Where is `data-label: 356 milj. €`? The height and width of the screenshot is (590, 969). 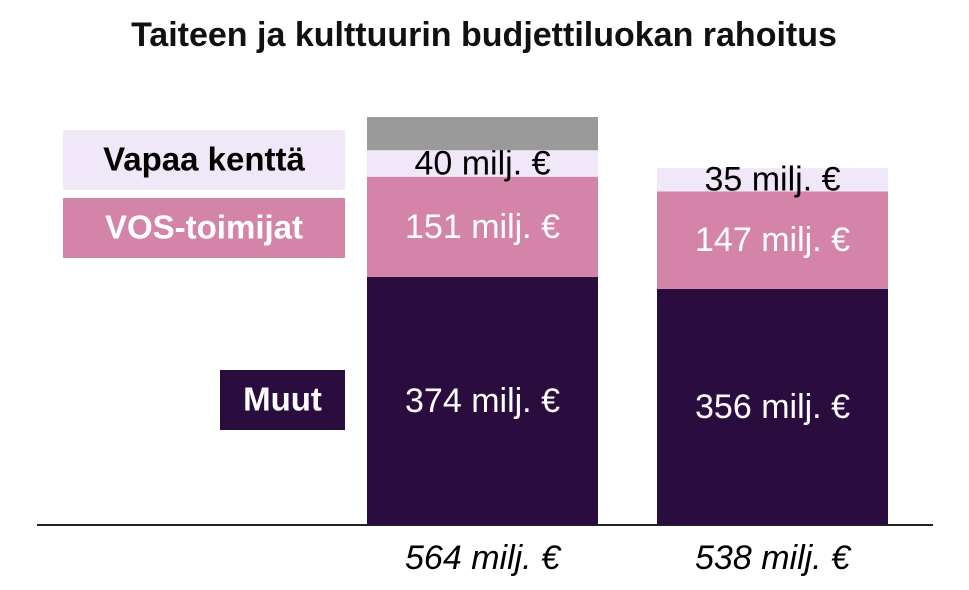
data-label: 356 milj. € is located at coordinates (772, 407).